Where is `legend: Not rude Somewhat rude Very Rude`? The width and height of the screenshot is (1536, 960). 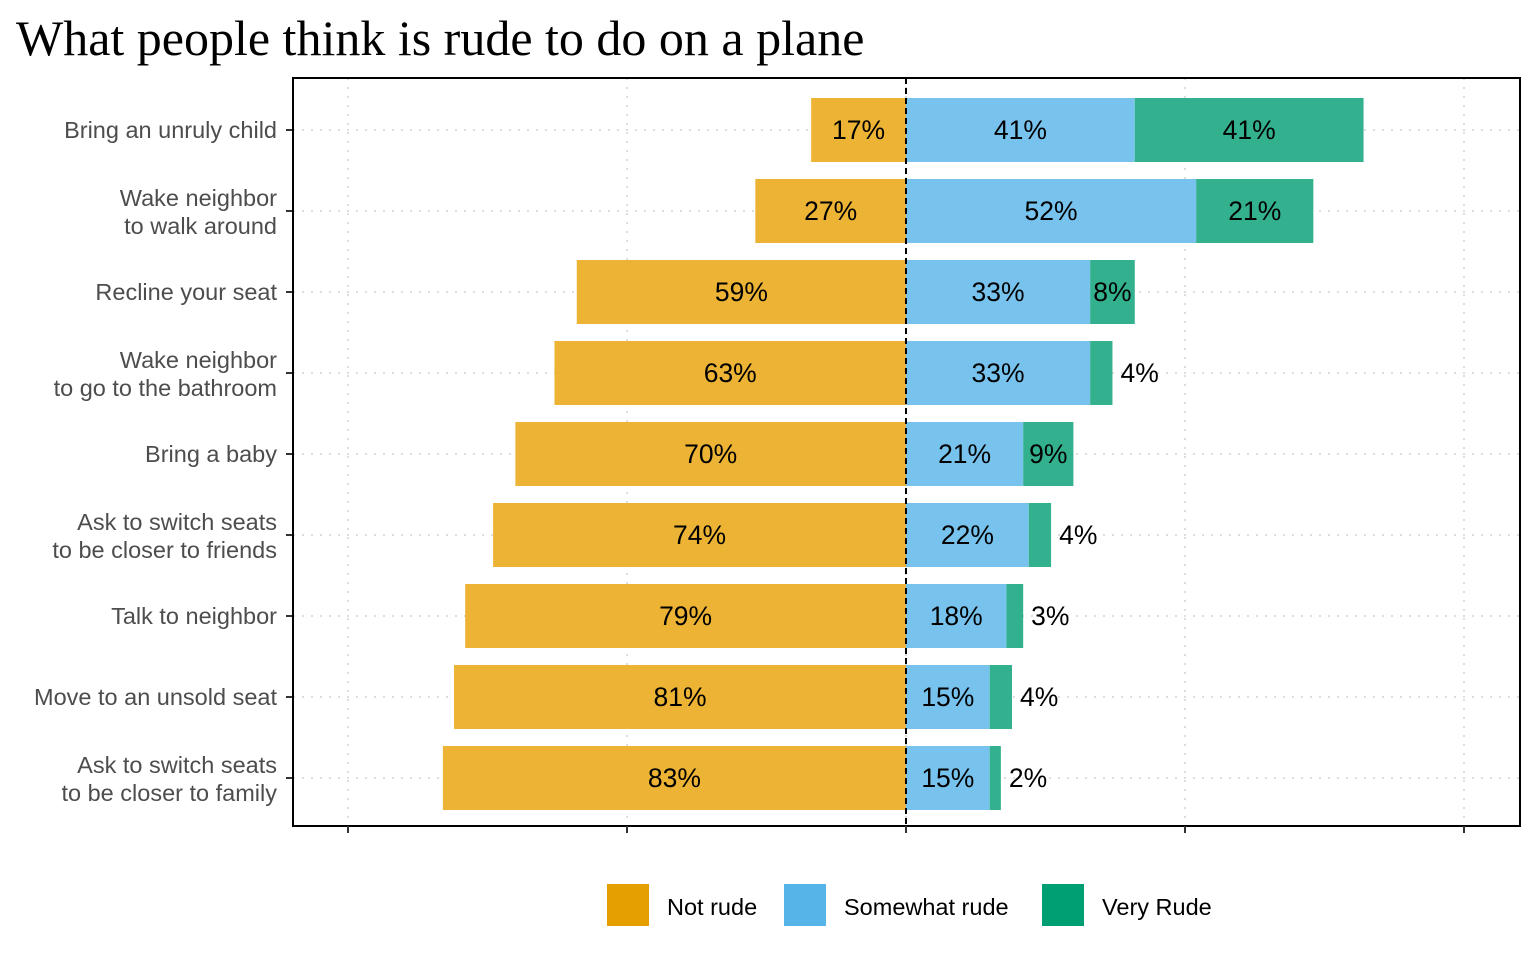 legend: Not rude Somewhat rude Very Rude is located at coordinates (909, 905).